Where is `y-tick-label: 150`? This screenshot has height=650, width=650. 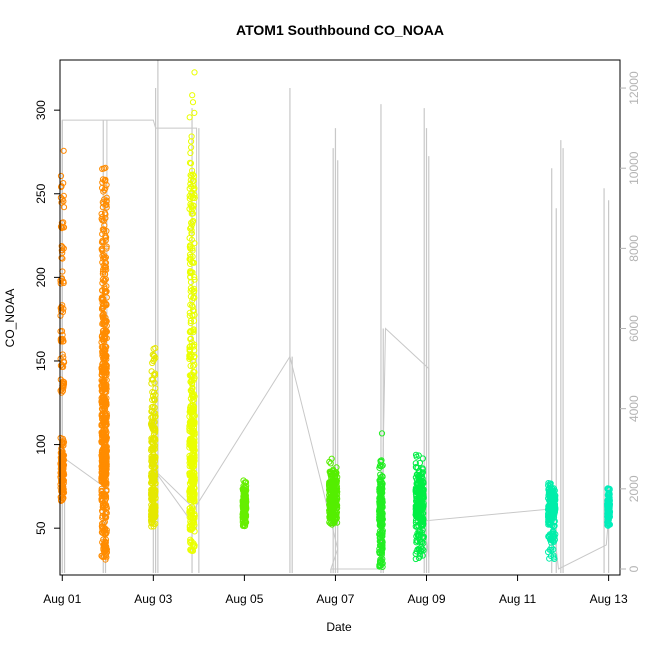 y-tick-label: 150 is located at coordinates (41, 361).